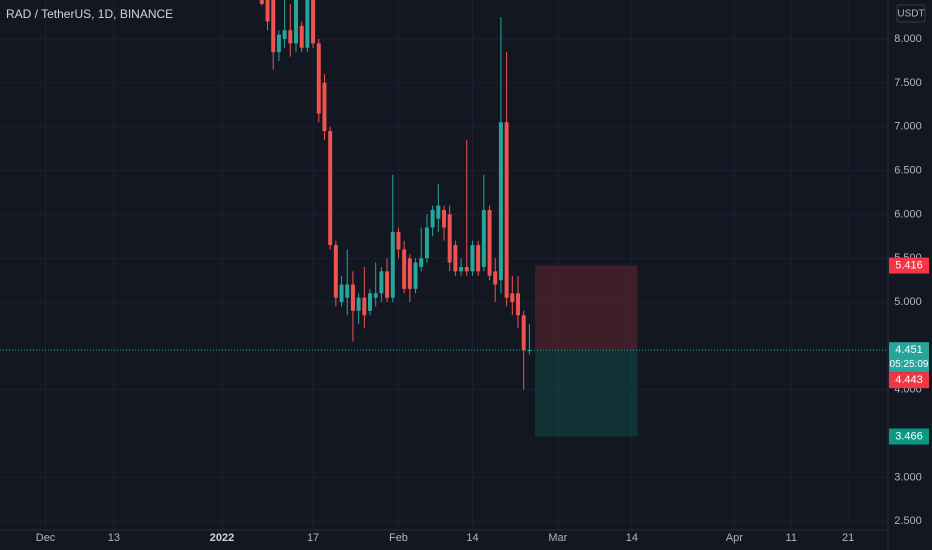 The width and height of the screenshot is (932, 550). What do you see at coordinates (313, 538) in the screenshot?
I see `x-tick-label: 17` at bounding box center [313, 538].